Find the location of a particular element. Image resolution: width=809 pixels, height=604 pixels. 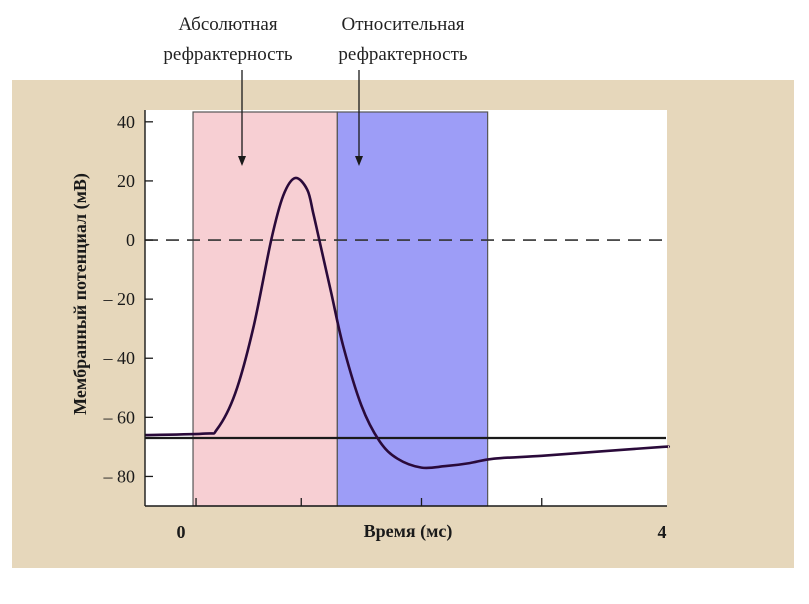

y-axis-label: Мембранный потенциал (мВ) is located at coordinates (80, 294).